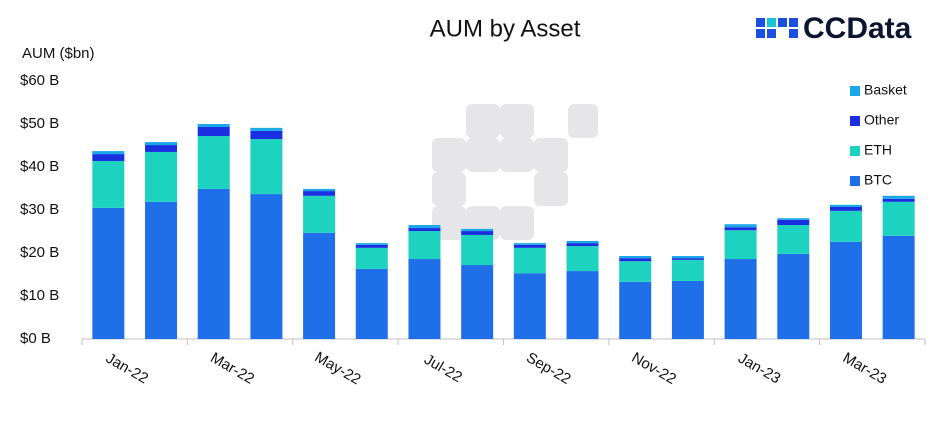 The height and width of the screenshot is (428, 948). I want to click on x-tick-label: Jan-22, so click(127, 369).